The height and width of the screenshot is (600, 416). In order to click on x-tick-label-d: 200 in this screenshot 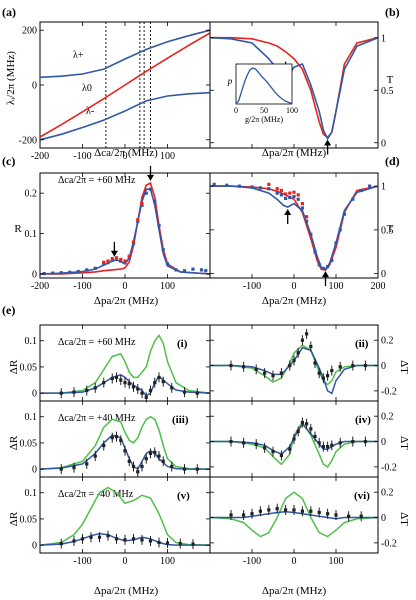, I will do `click(378, 286)`.